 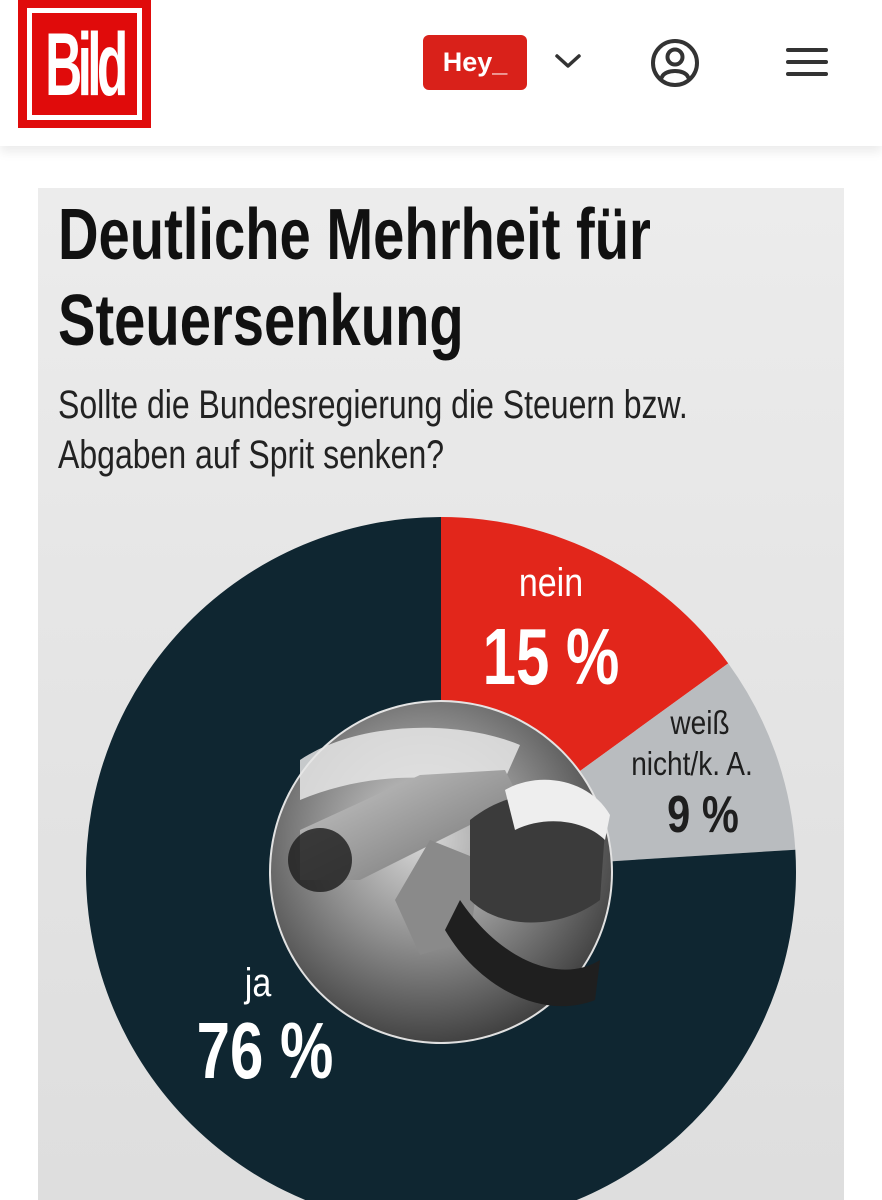 I want to click on question-line-2: Abgaben auf Sprit senken?, so click(x=251, y=455).